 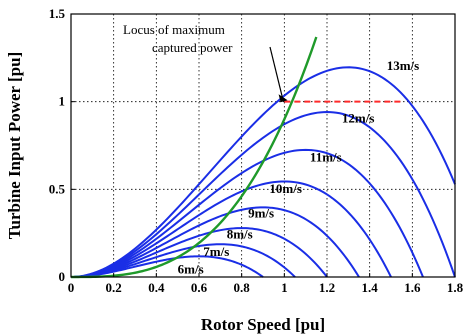 What do you see at coordinates (156, 287) in the screenshot?
I see `x-tick-label: 0.4` at bounding box center [156, 287].